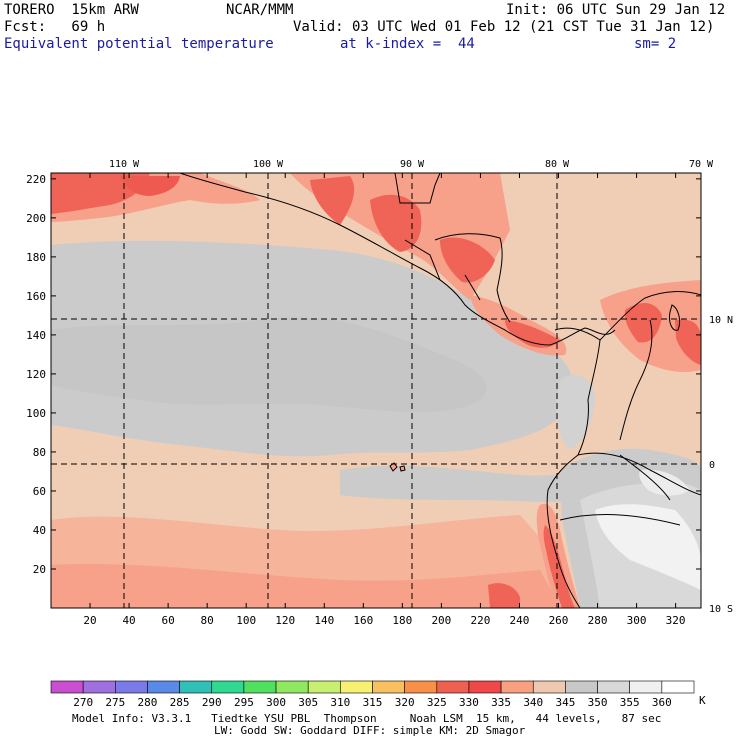  What do you see at coordinates (246, 620) in the screenshot?
I see `x-tick-label: 100` at bounding box center [246, 620].